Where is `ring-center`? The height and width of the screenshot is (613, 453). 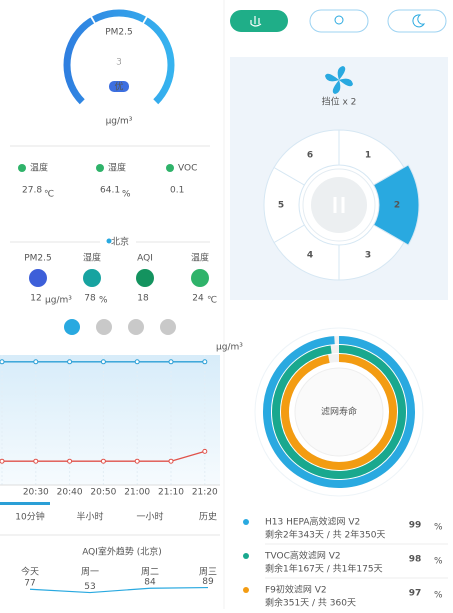
ring-center is located at coordinates (339, 412).